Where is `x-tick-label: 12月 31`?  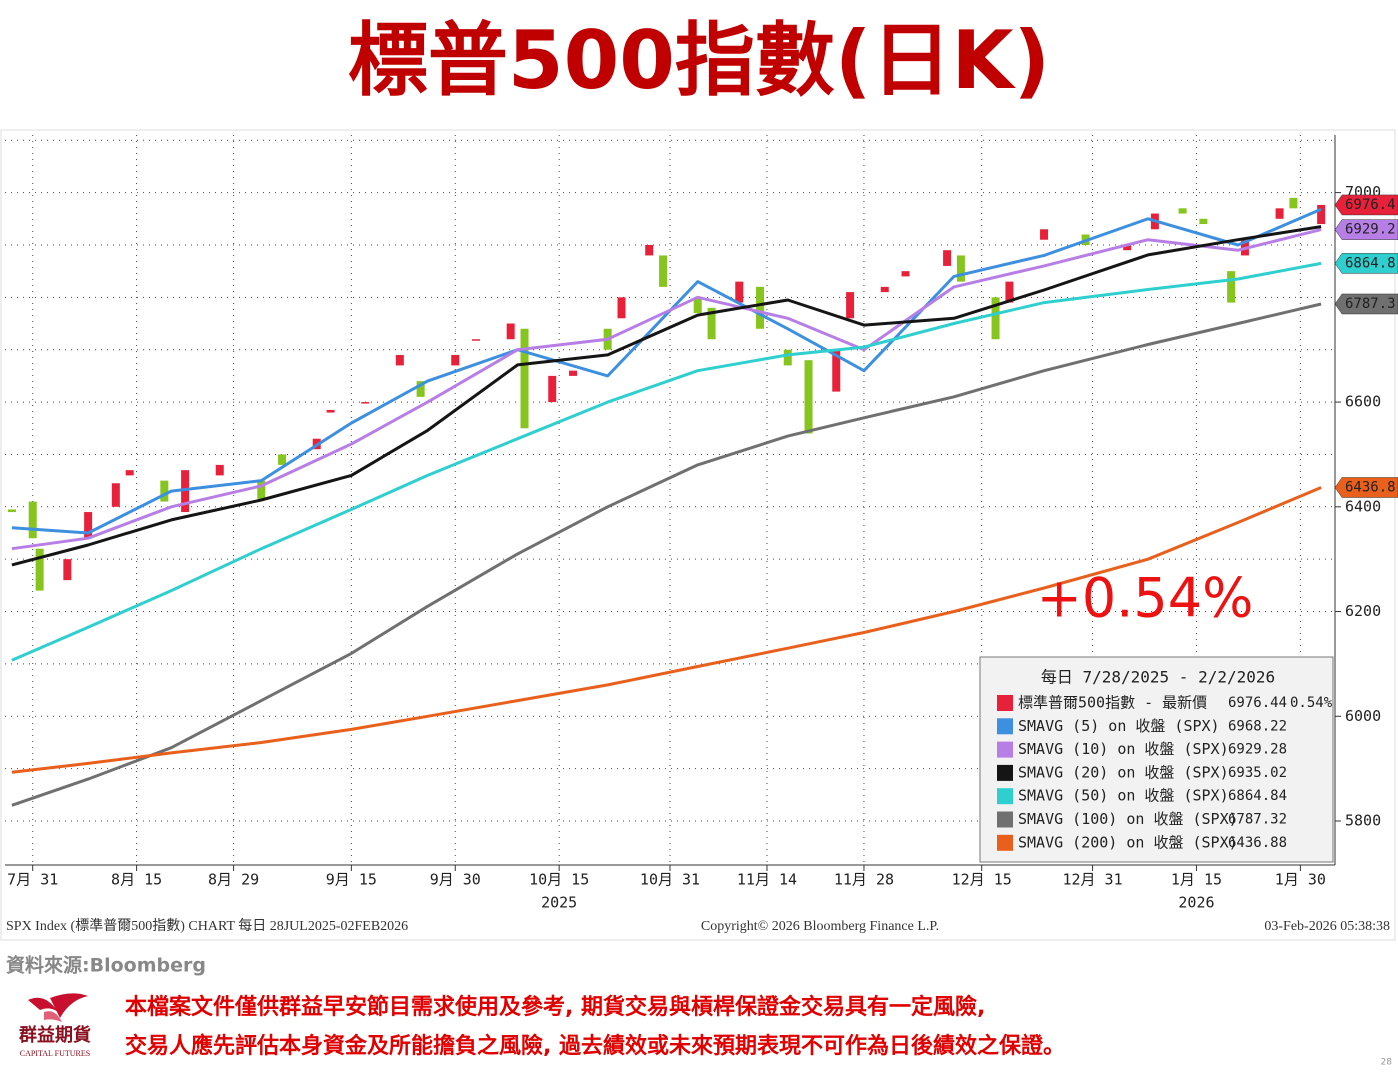 x-tick-label: 12月 31 is located at coordinates (1092, 880).